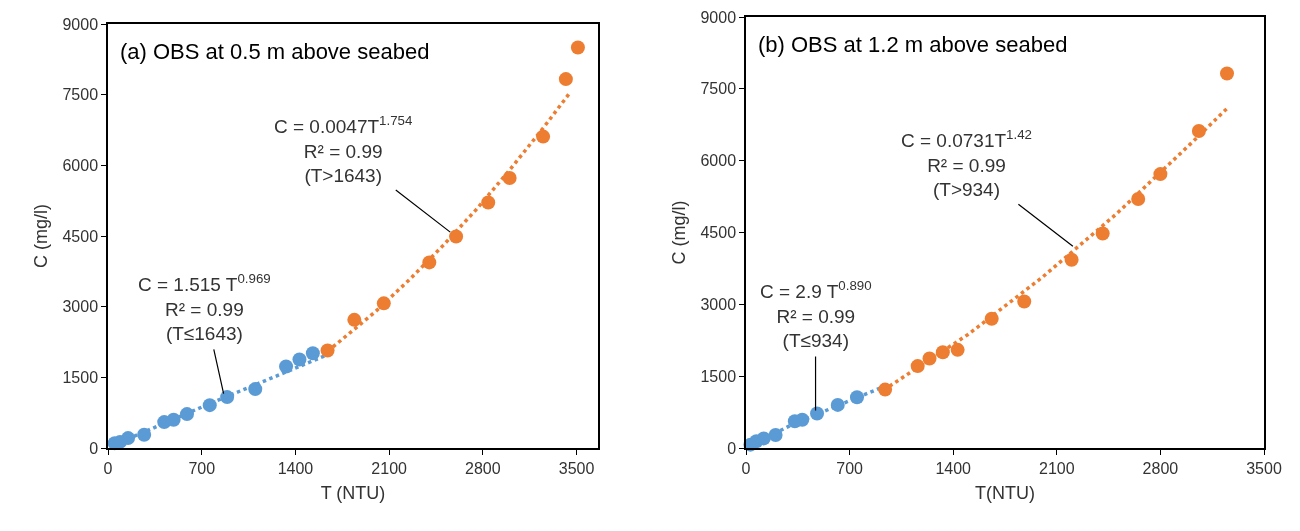 This screenshot has height=531, width=1300. Describe the element at coordinates (1005, 492) in the screenshot. I see `x-axis-title: T(NTU)` at that location.